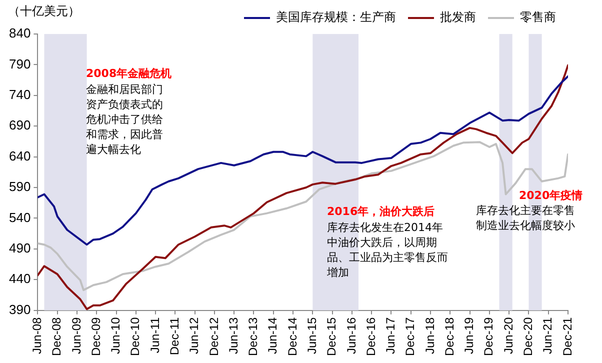  Describe the element at coordinates (547, 335) in the screenshot. I see `x-tick-label: Jun-21` at that location.